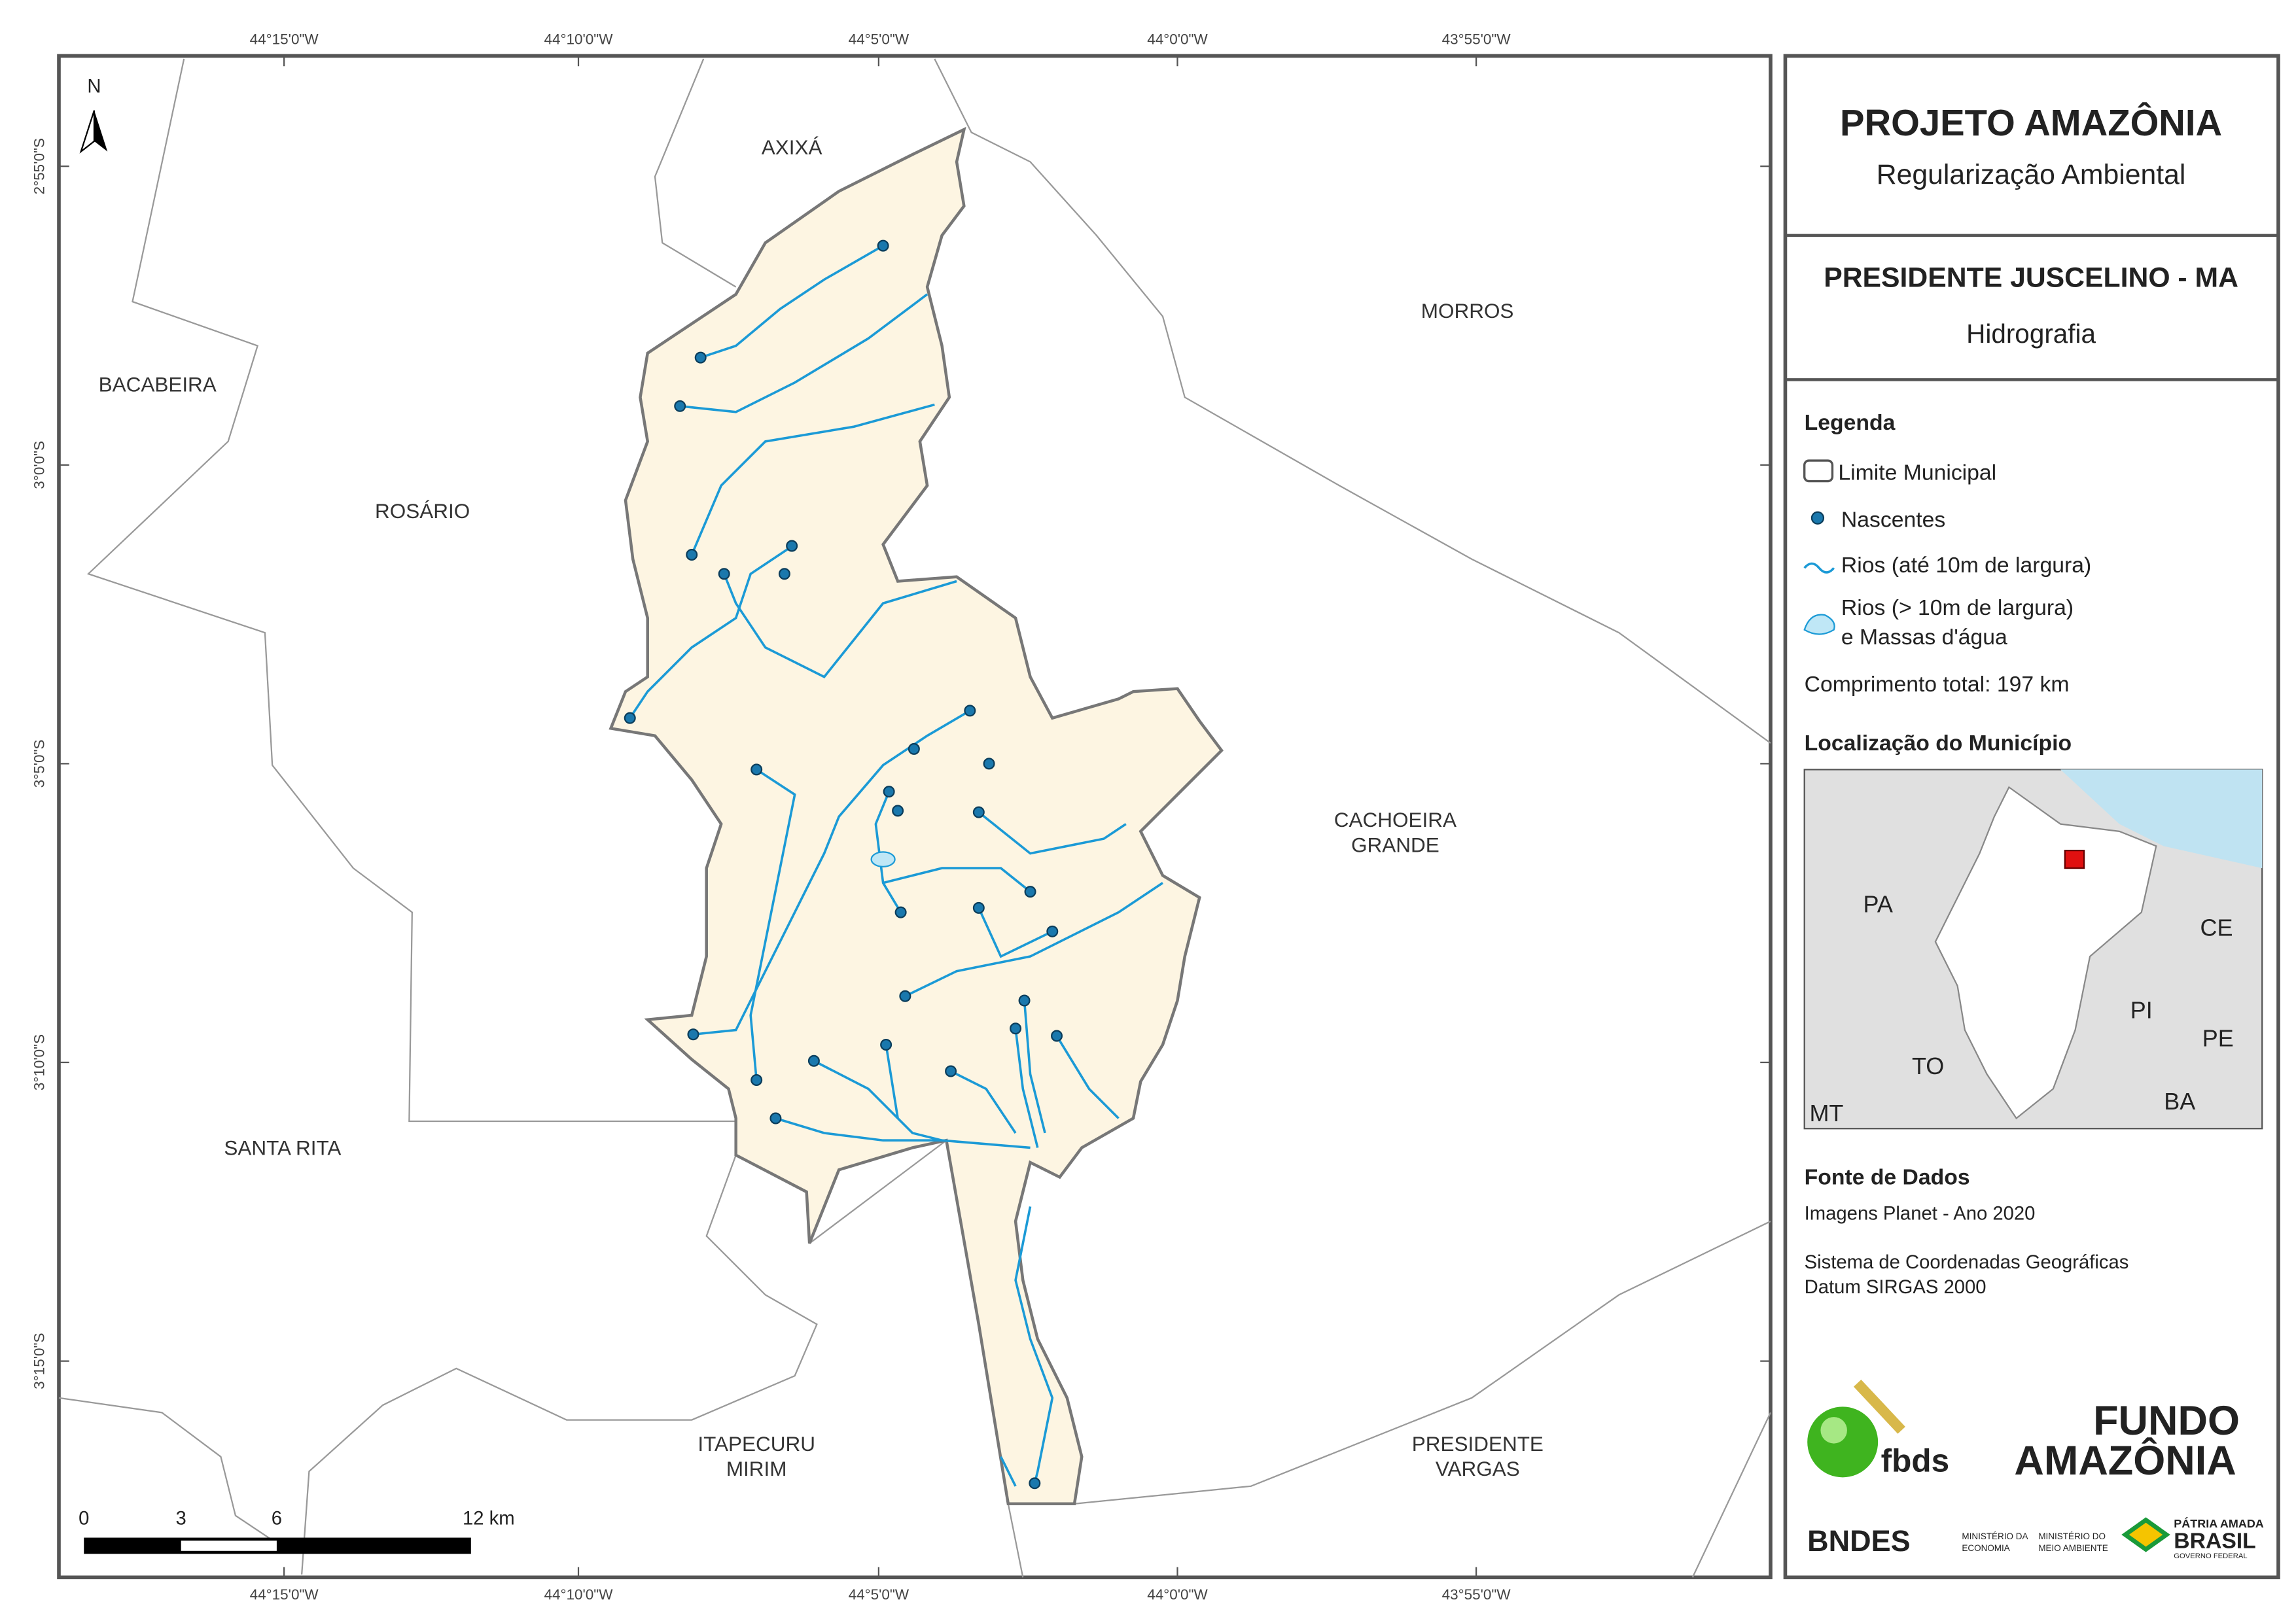  What do you see at coordinates (39, 465) in the screenshot?
I see `grid-label: 3°0'0"S` at bounding box center [39, 465].